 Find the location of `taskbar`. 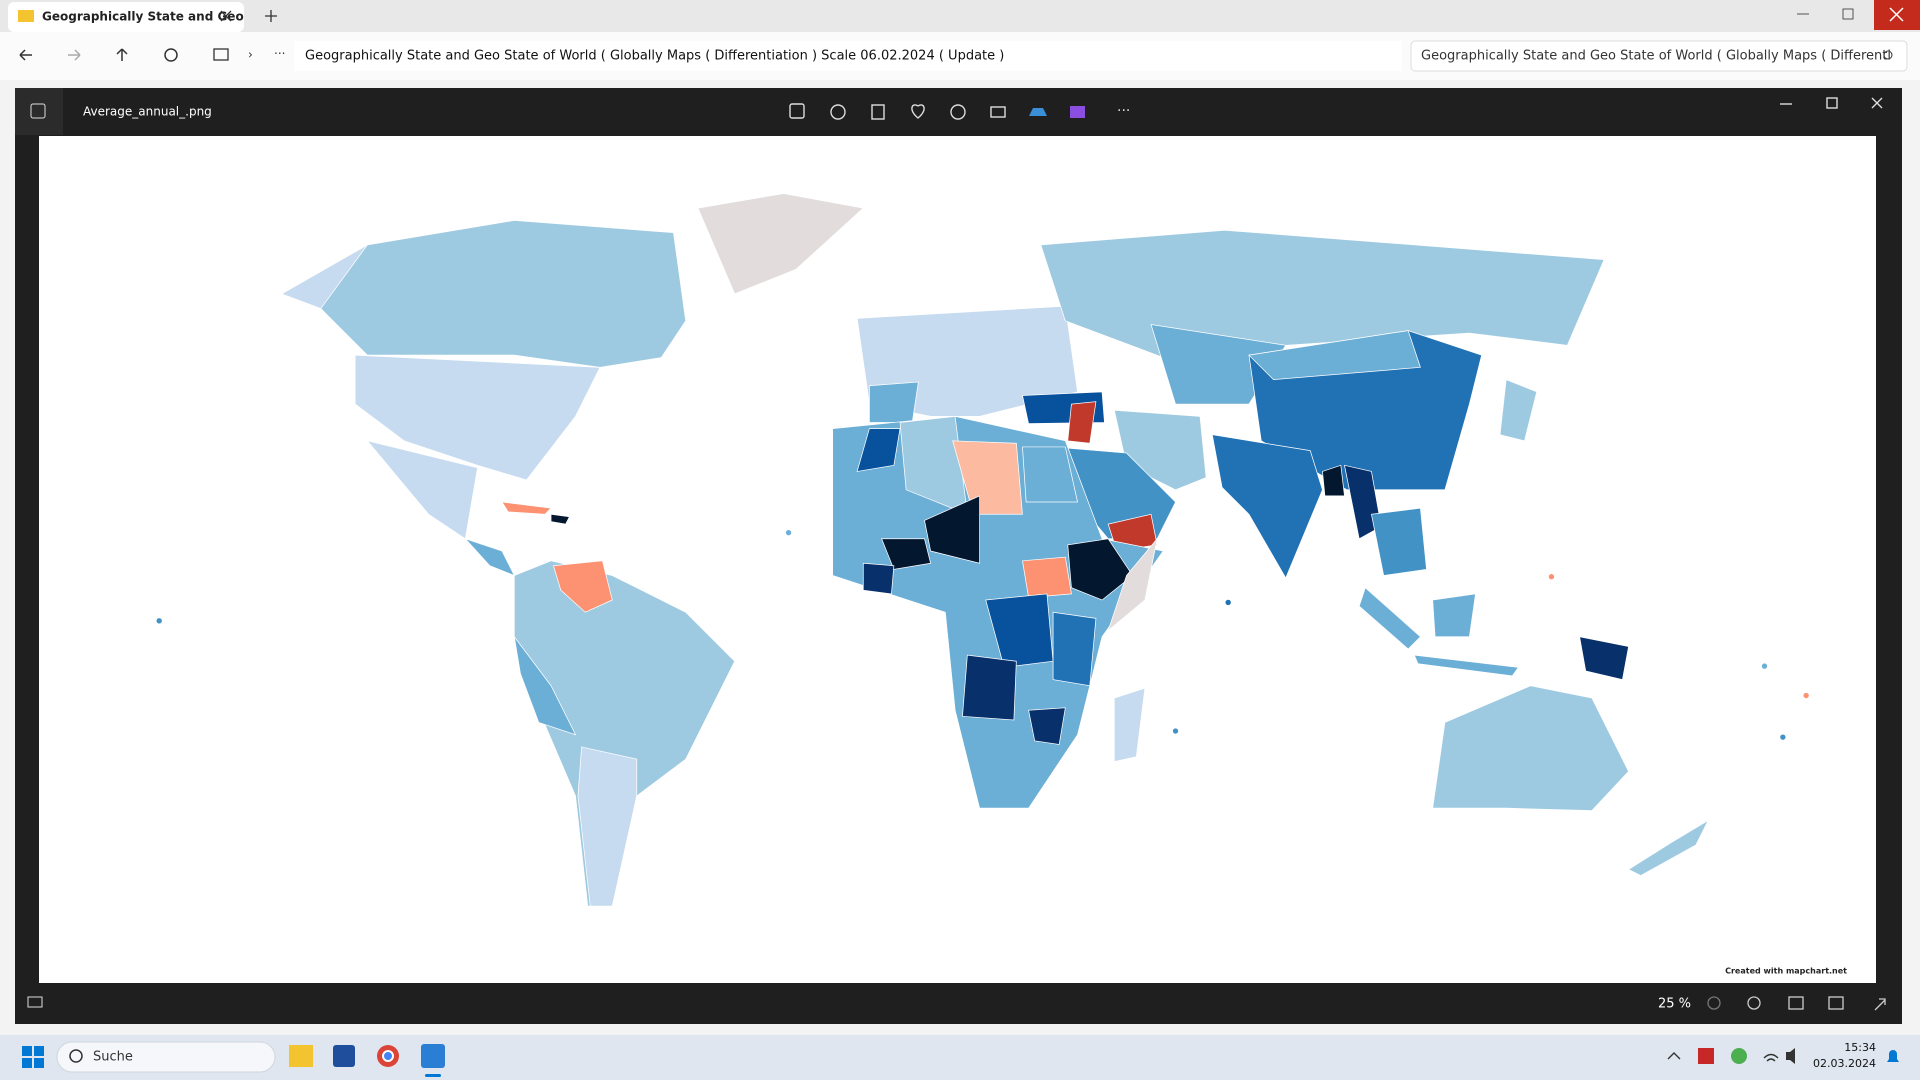

taskbar is located at coordinates (960, 1057).